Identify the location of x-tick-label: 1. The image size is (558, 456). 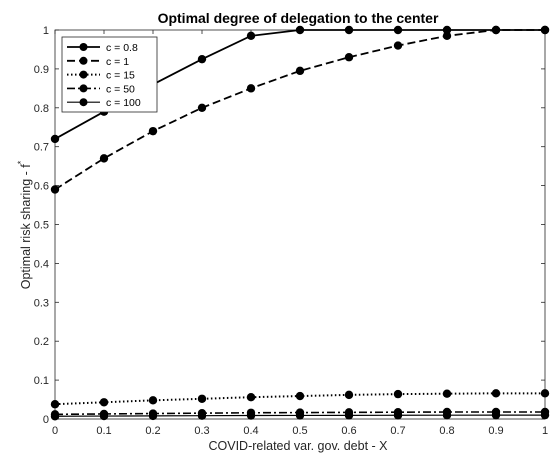
(545, 431).